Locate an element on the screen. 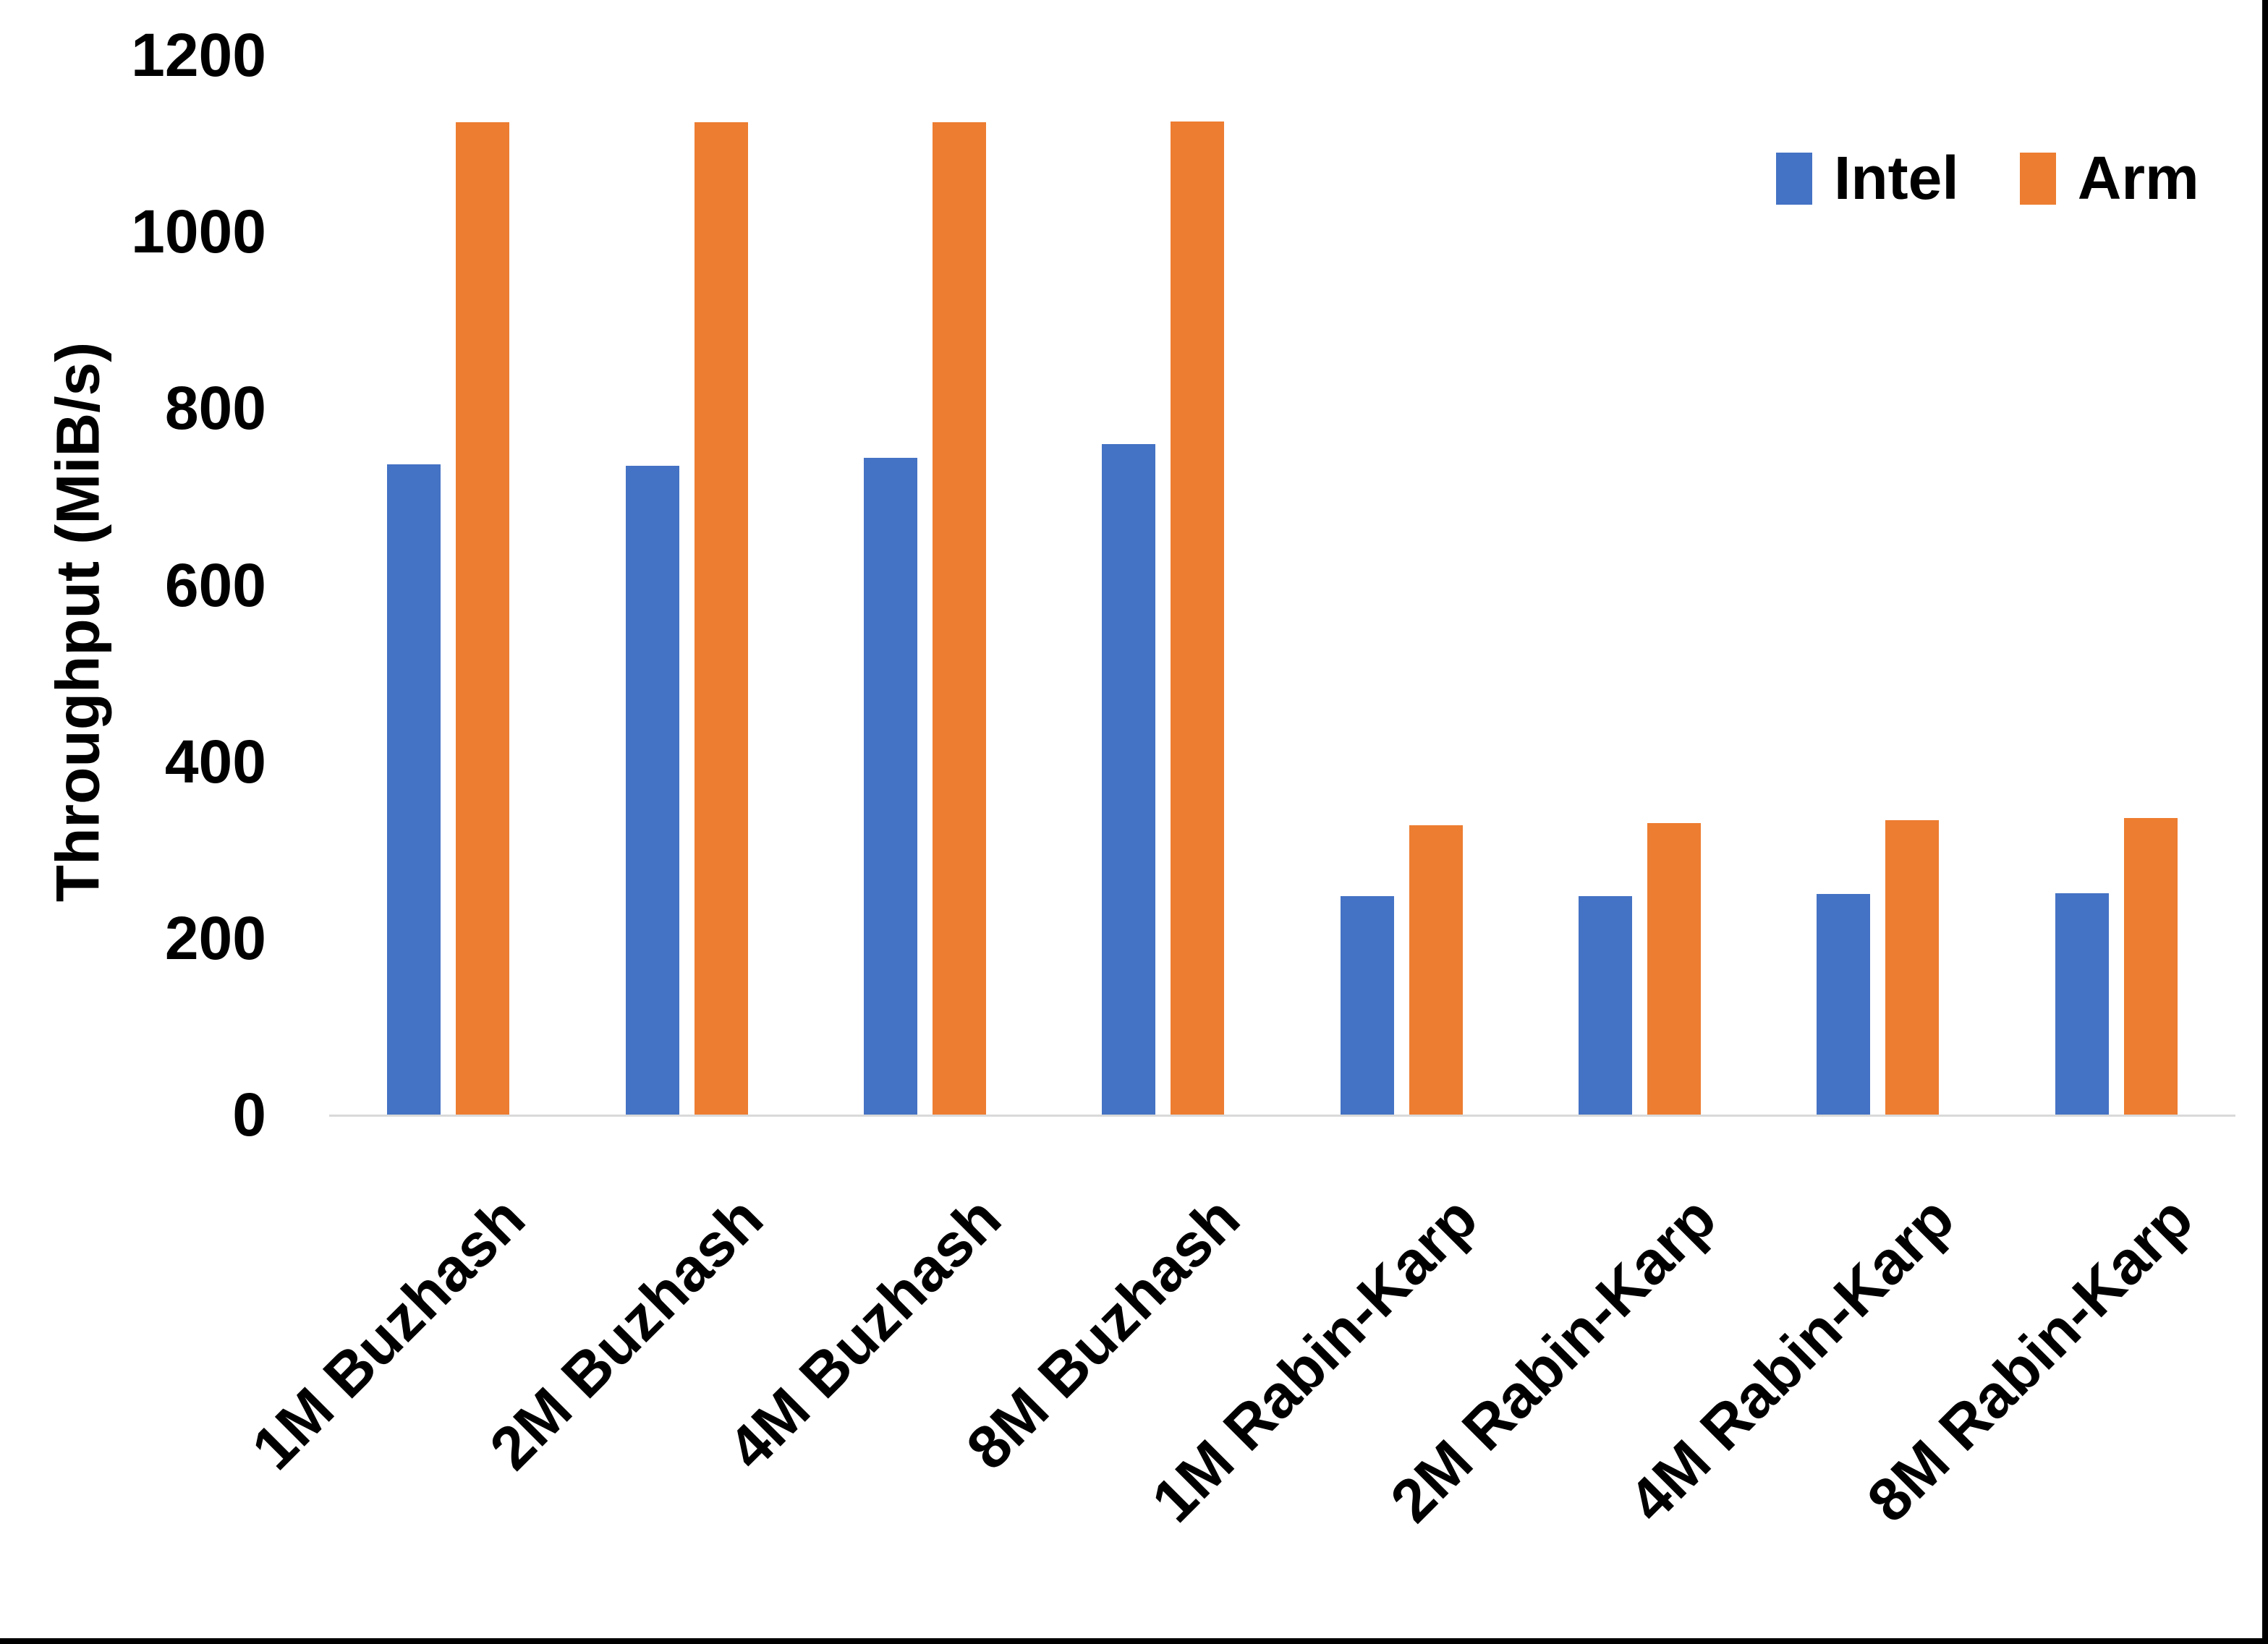 Image resolution: width=2268 pixels, height=1644 pixels. bottom-border is located at coordinates (1134, 1641).